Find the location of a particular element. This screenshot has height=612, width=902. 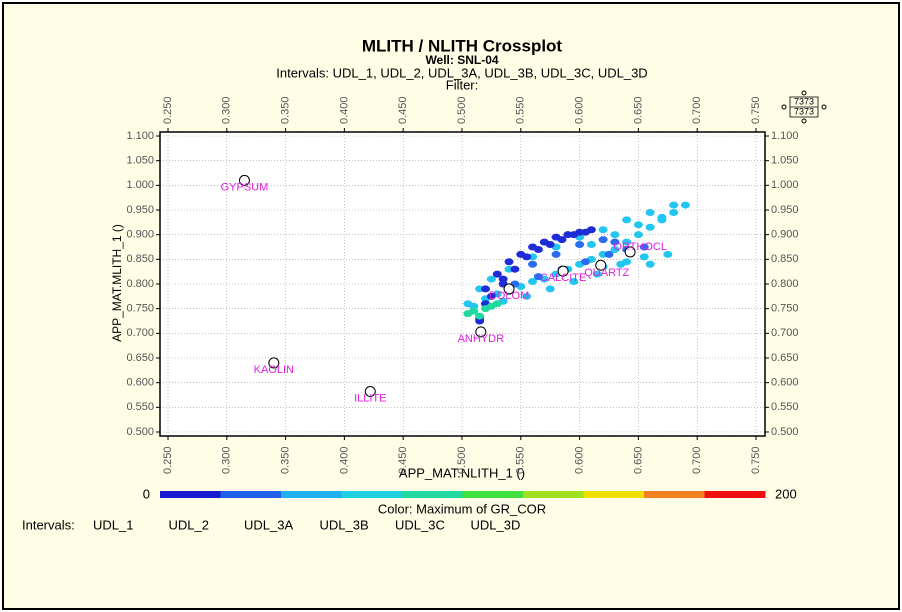

x-tick-label: 0.350 is located at coordinates (286, 460).